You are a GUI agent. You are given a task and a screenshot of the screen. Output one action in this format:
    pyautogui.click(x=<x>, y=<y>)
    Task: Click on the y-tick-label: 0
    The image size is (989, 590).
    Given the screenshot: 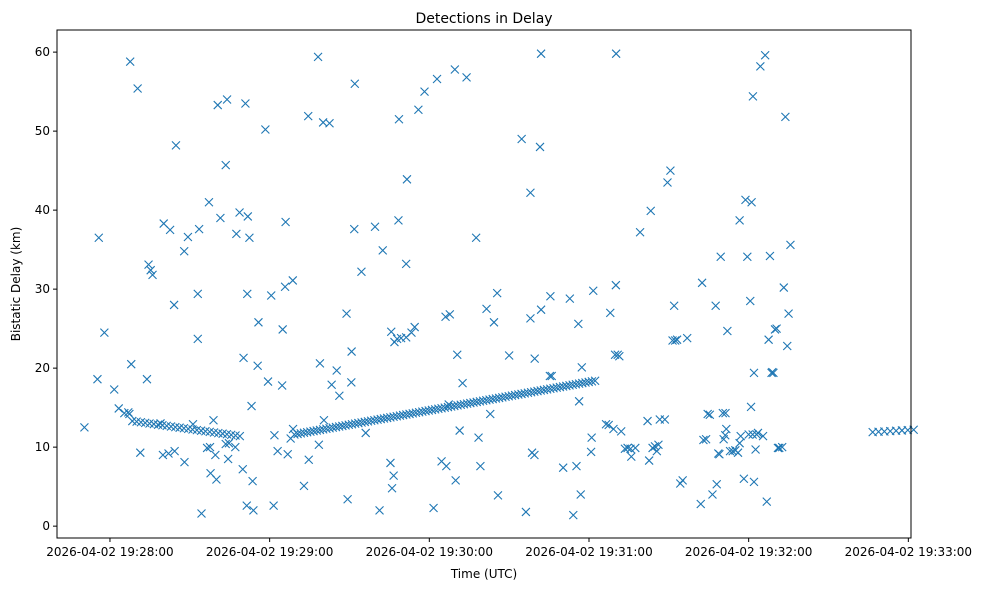 What is the action you would take?
    pyautogui.click(x=46, y=526)
    